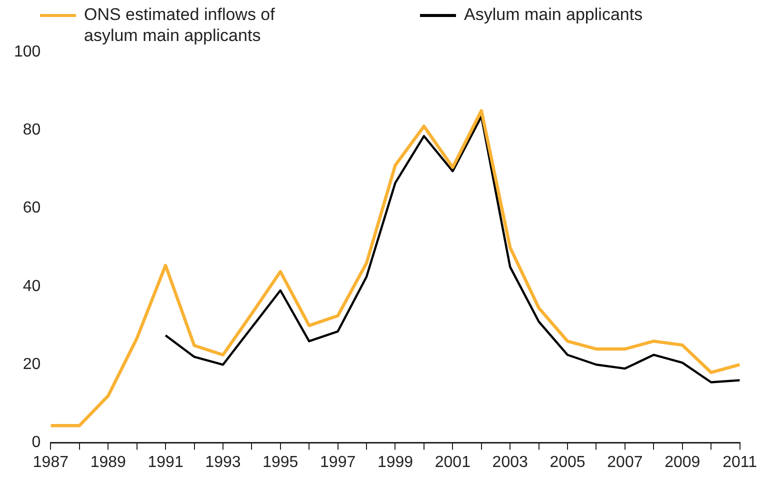 The image size is (760, 479). Describe the element at coordinates (31, 208) in the screenshot. I see `y-tick-label: 60` at that location.